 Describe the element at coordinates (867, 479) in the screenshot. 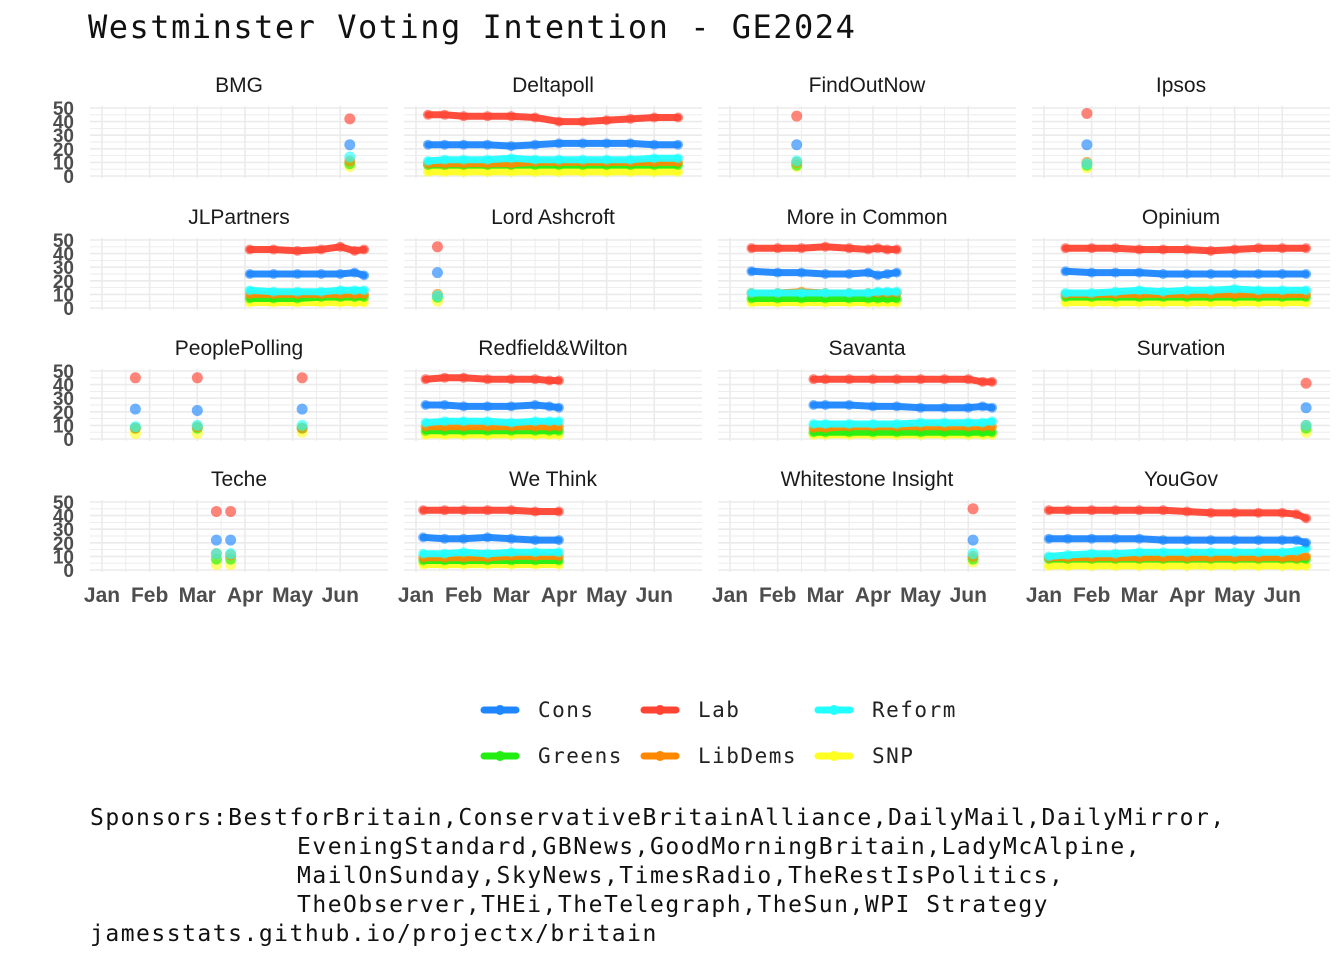

I see `panel-title: Whitestone Insight` at that location.